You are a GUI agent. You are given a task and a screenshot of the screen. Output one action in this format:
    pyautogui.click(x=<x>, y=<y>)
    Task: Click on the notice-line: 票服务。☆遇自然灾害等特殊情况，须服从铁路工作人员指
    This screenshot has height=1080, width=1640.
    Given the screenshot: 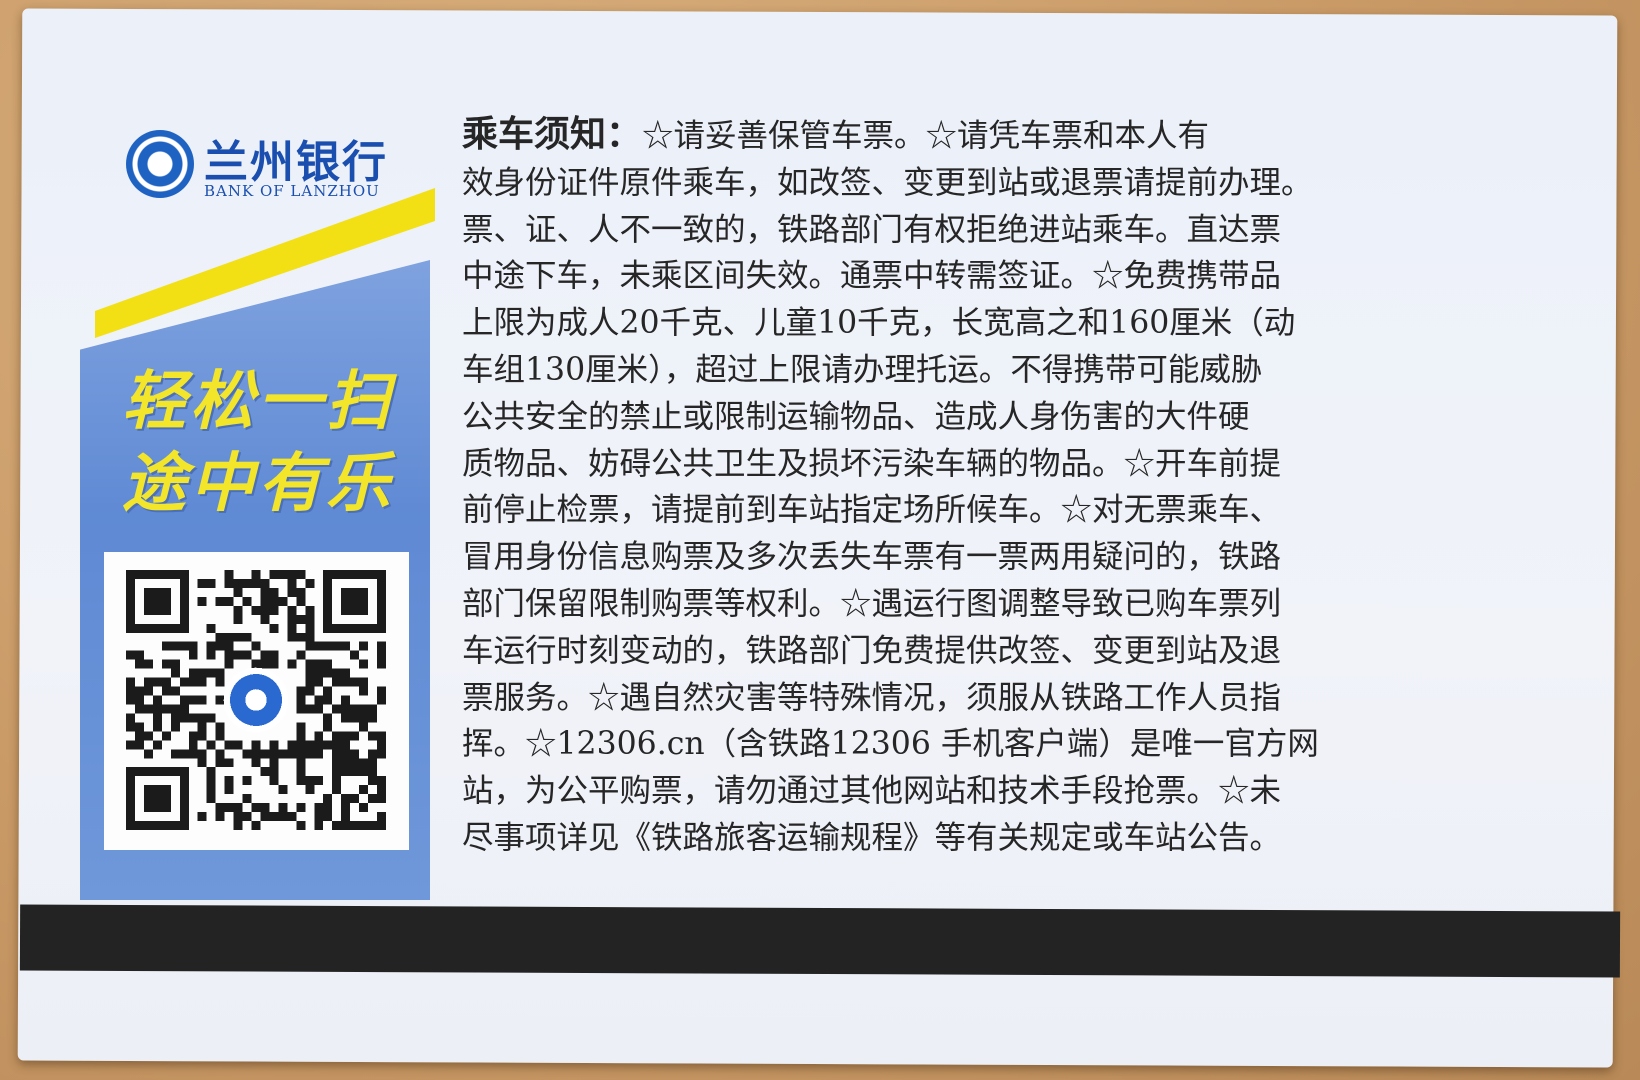 What is the action you would take?
    pyautogui.click(x=872, y=697)
    